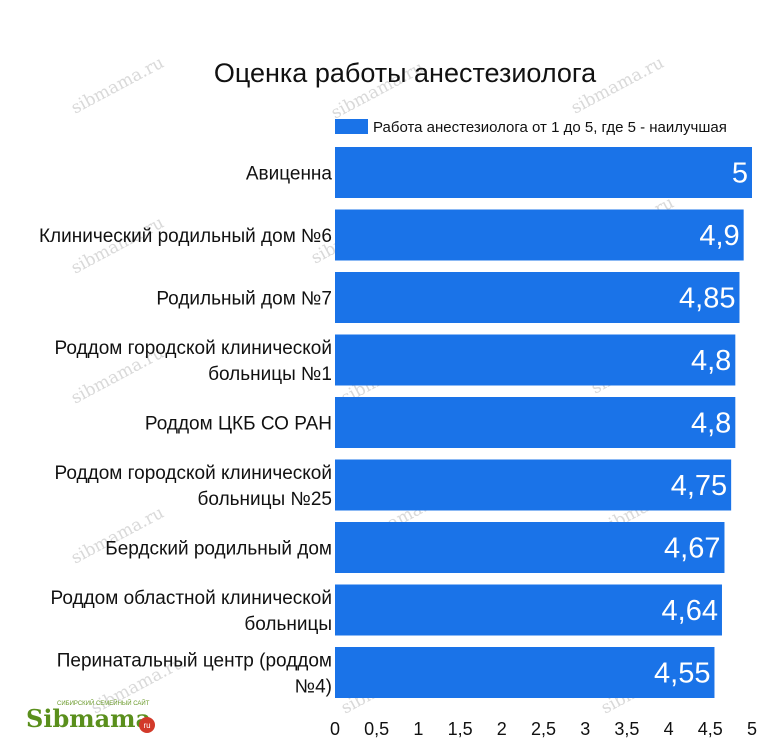  Describe the element at coordinates (669, 729) in the screenshot. I see `x-tick-label: 4` at that location.